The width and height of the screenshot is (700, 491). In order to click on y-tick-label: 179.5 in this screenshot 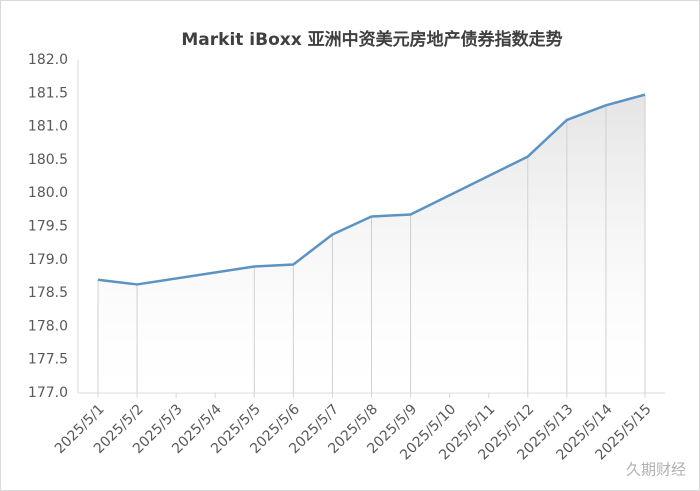, I will do `click(48, 227)`.